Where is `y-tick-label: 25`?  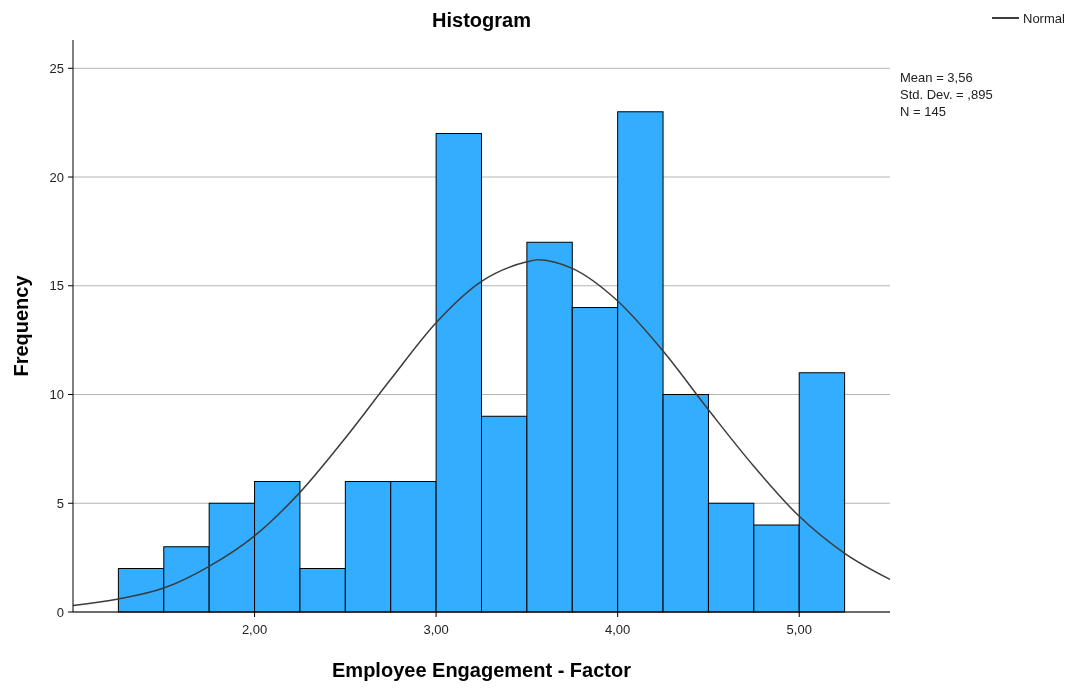
y-tick-label: 25 is located at coordinates (56, 68).